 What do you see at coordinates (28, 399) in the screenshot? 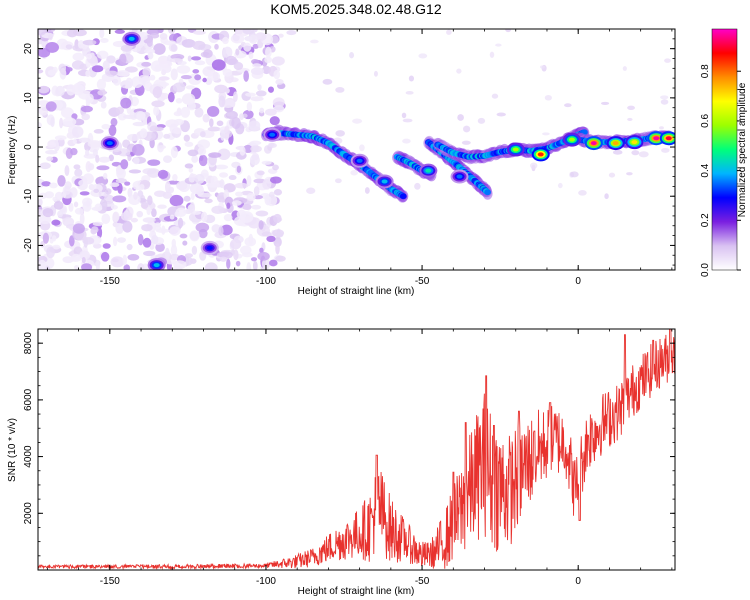
I see `snr-y-tick-label: 6000` at bounding box center [28, 399].